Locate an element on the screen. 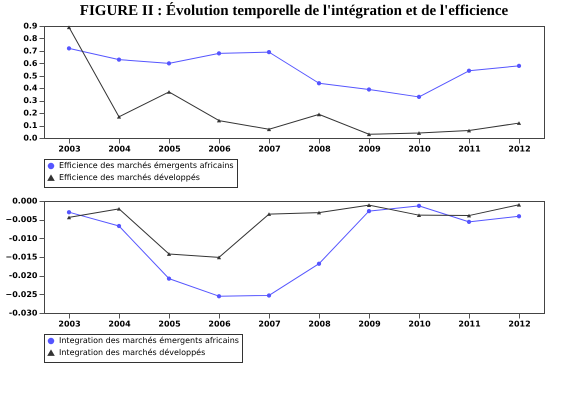  y-tick-label: 0.000 is located at coordinates (25, 201).